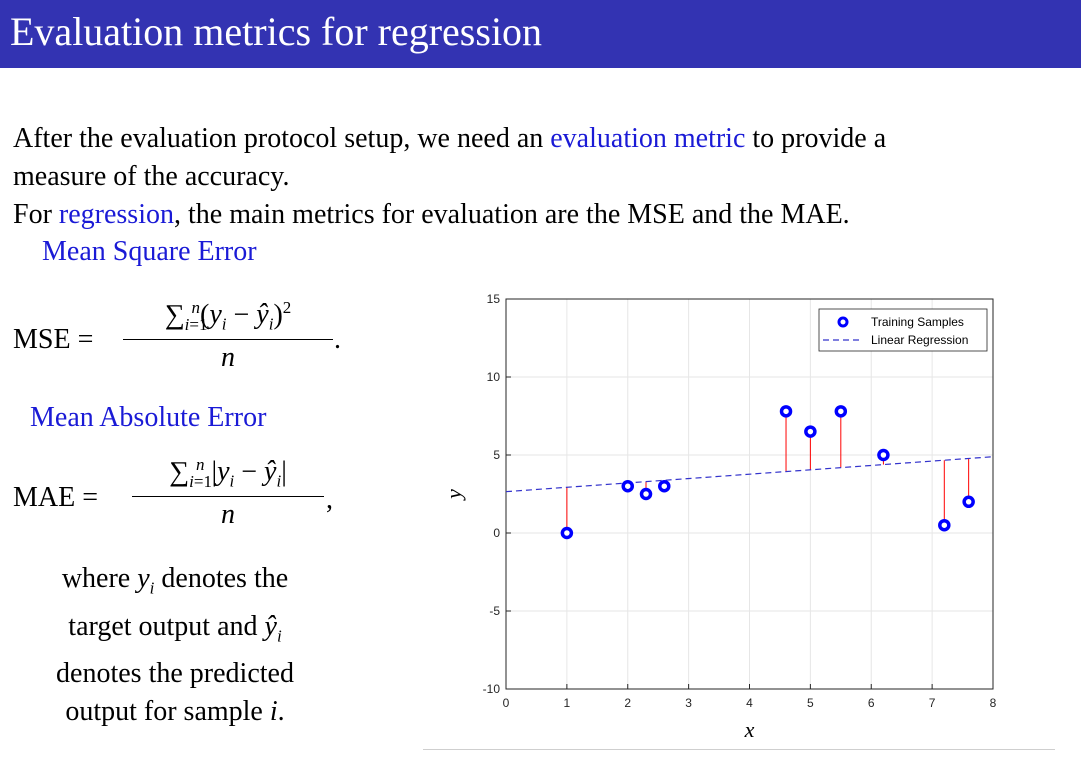  What do you see at coordinates (56, 497) in the screenshot?
I see `mae-lhs: MAE =` at bounding box center [56, 497].